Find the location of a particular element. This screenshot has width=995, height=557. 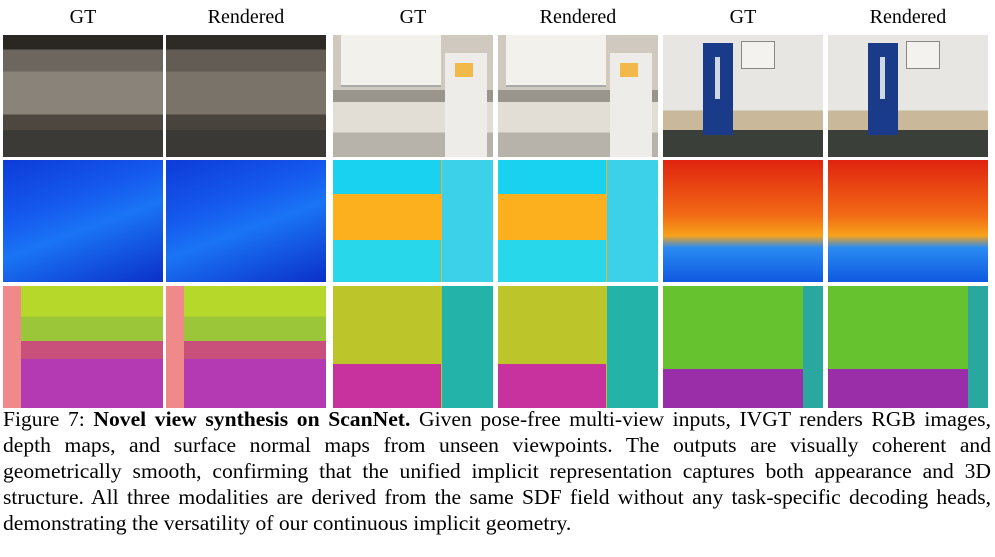

caption-label: Figure 7: is located at coordinates (44, 419).